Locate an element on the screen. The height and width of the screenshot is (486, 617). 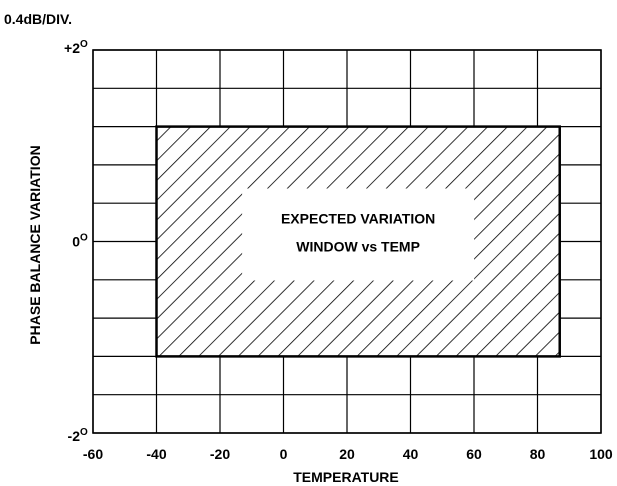
y-axis-label: PHASE BALANCE VARIATION is located at coordinates (35, 244).